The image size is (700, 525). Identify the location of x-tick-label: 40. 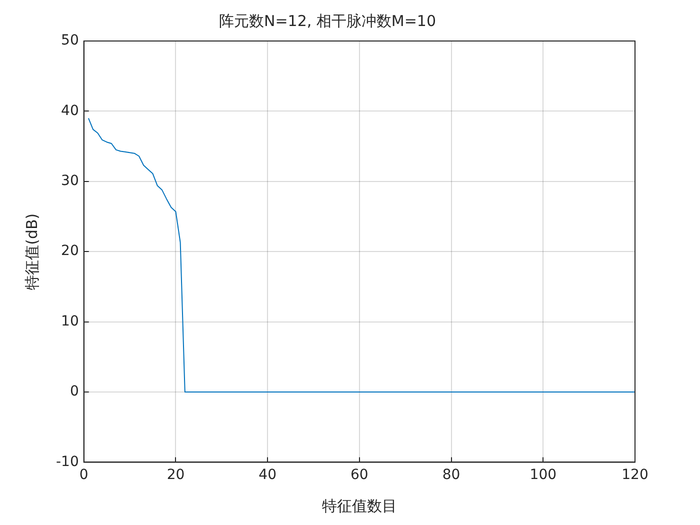
(267, 475).